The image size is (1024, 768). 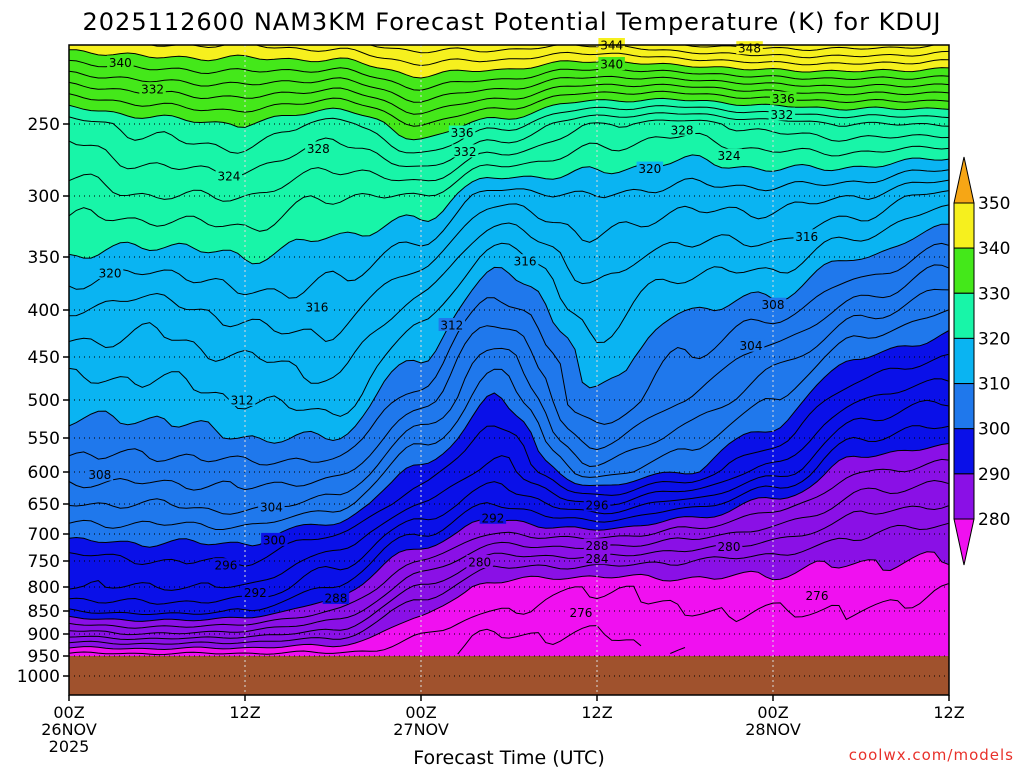 I want to click on y-tick-label: 750, so click(x=44, y=562).